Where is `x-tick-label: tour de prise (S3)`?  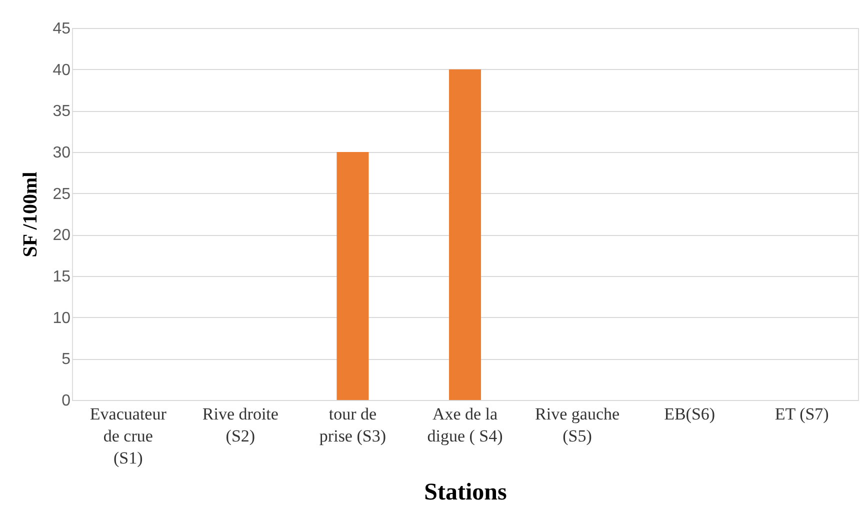 x-tick-label: tour de prise (S3) is located at coordinates (352, 425).